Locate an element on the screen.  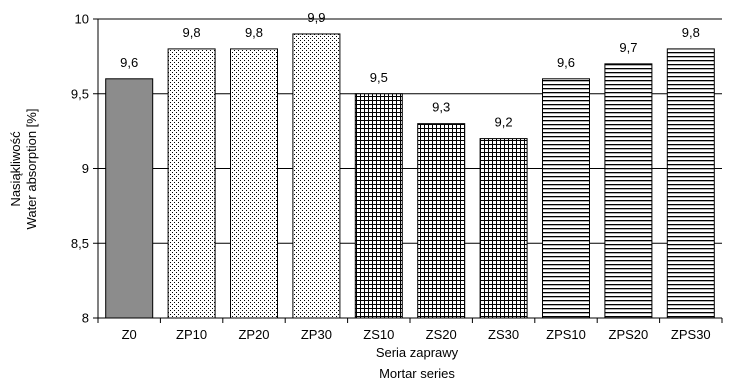
y-tick-label: 9,5 is located at coordinates (80, 93).